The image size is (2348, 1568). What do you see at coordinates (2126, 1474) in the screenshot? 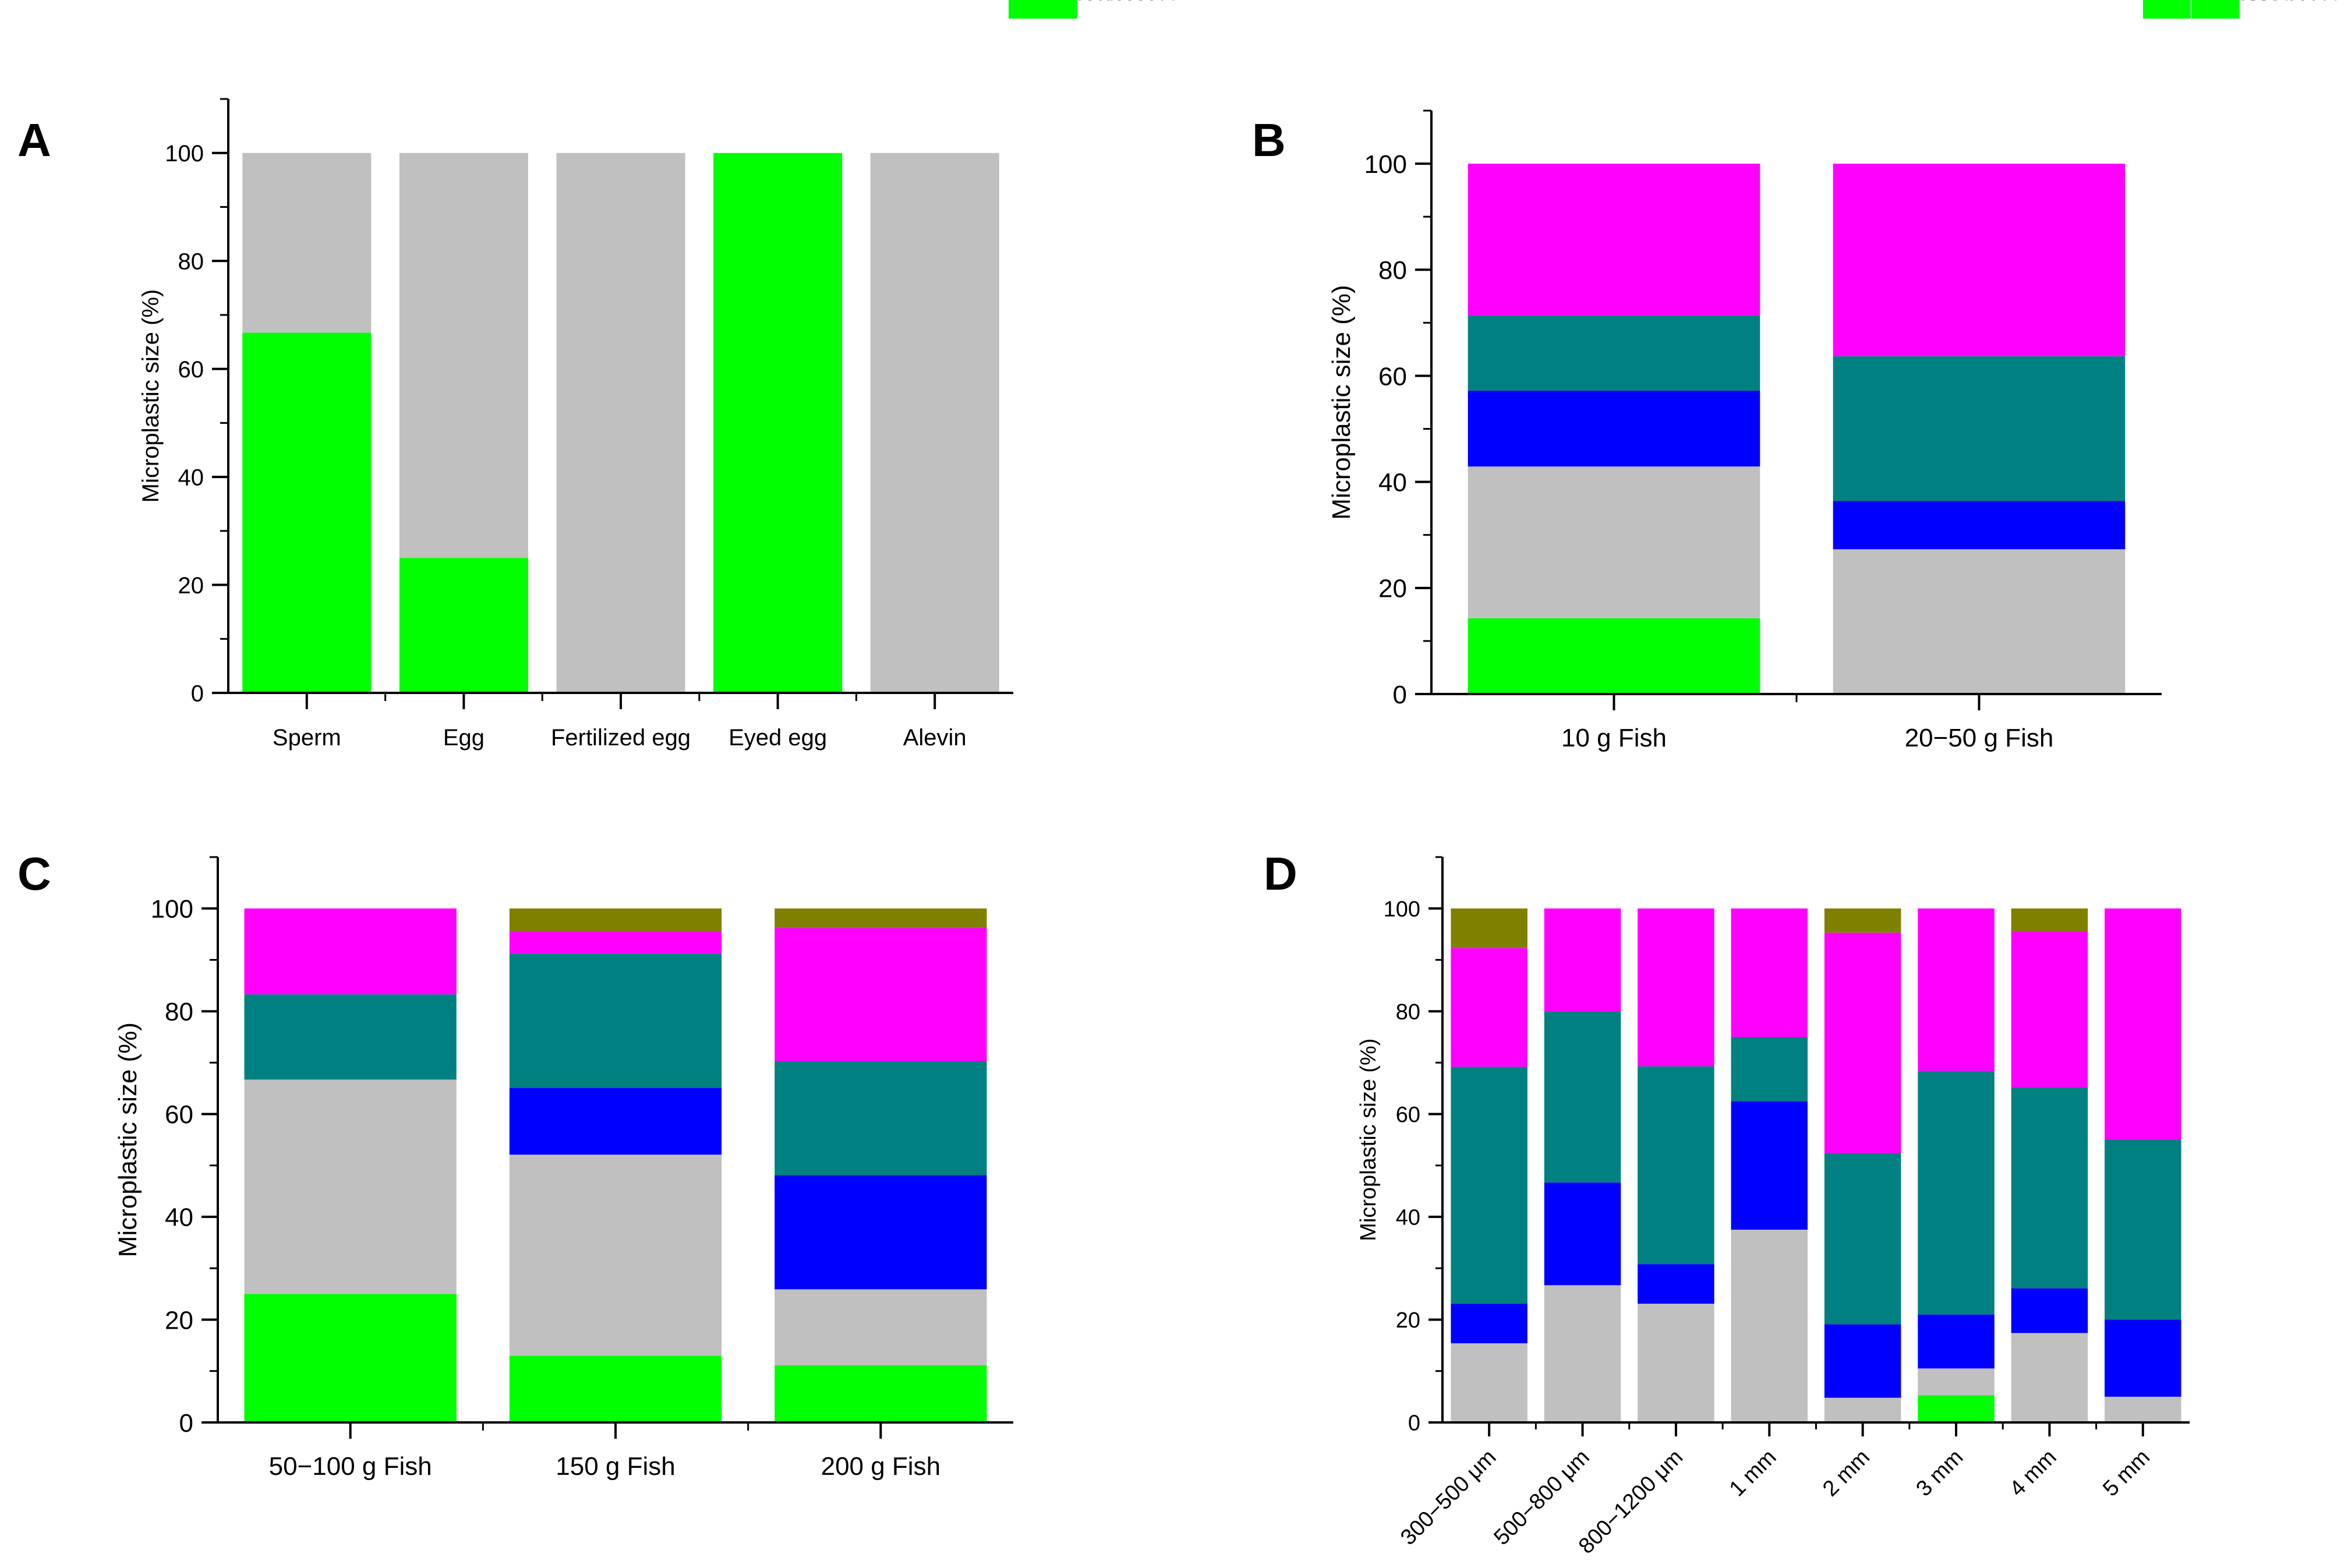
I see `x-tick-label: 5 mm` at bounding box center [2126, 1474].